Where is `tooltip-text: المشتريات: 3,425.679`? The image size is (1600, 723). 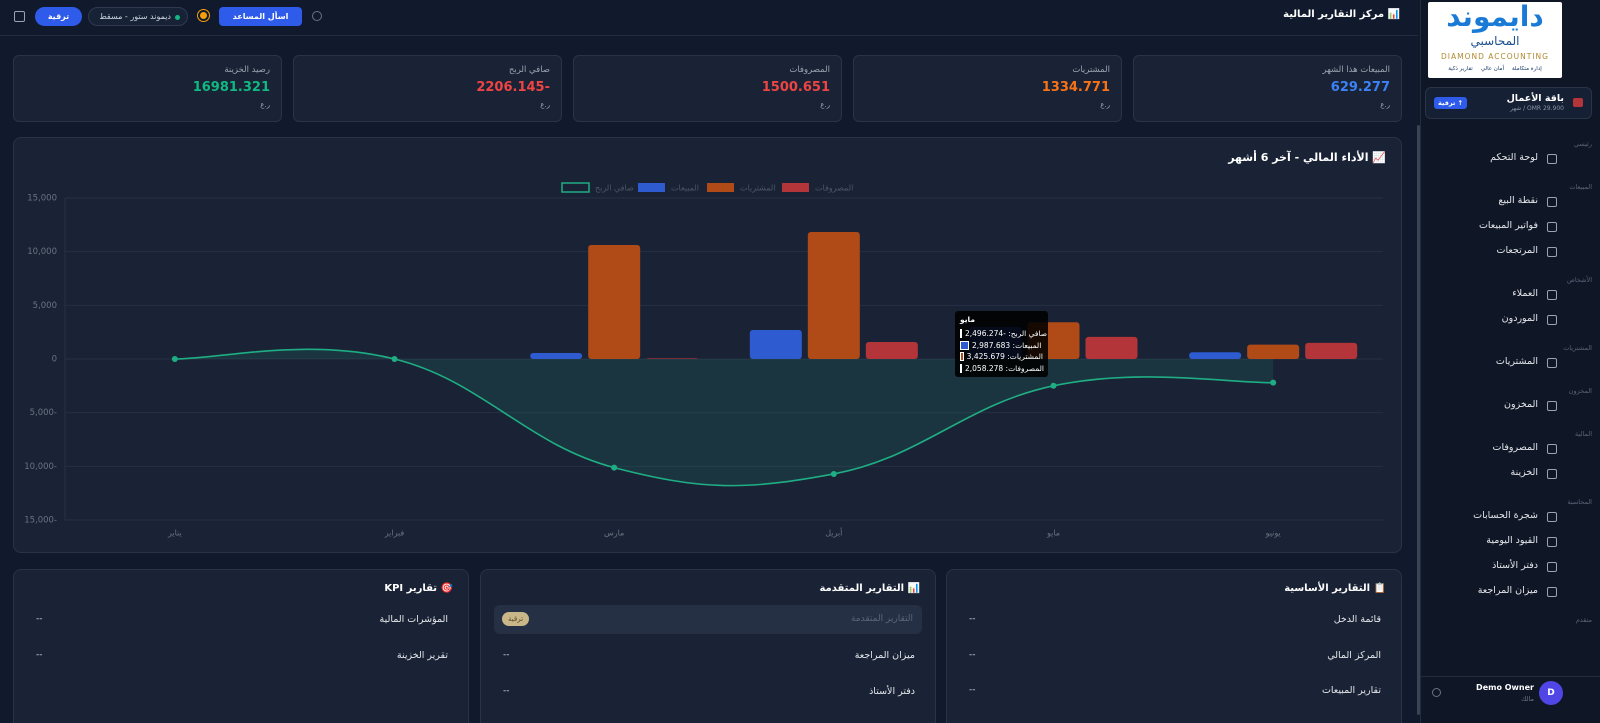
tooltip-text: المشتريات: 3,425.679 is located at coordinates (1004, 357).